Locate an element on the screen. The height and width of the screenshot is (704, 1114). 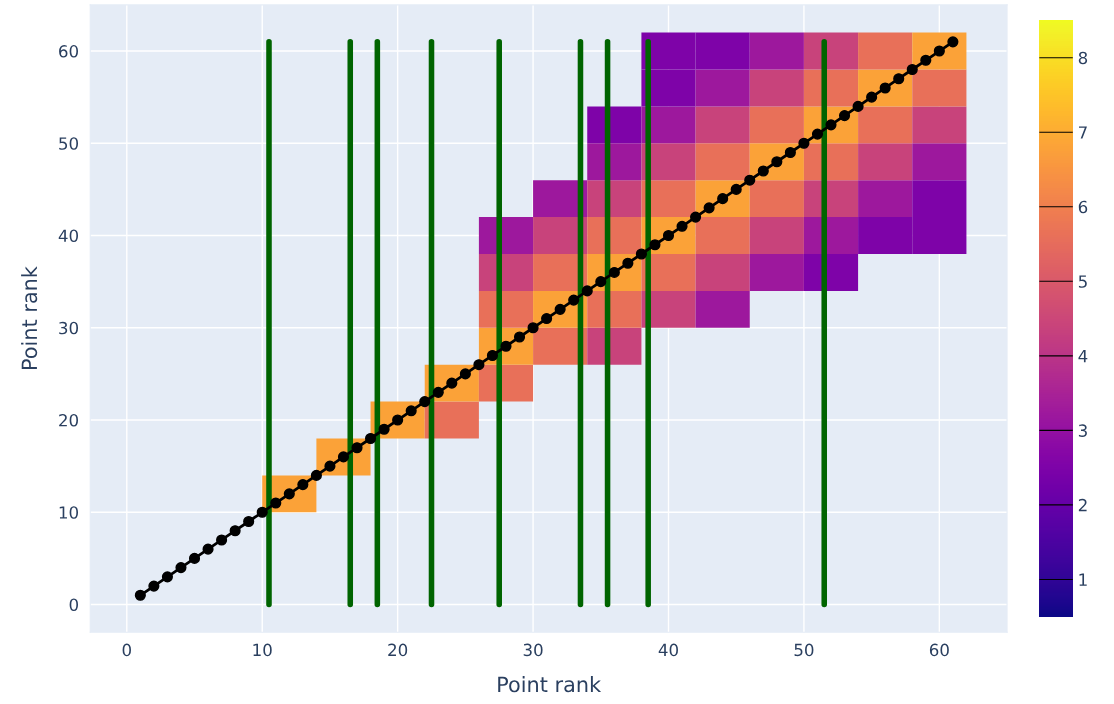
y-tick-label: 40 is located at coordinates (68, 236).